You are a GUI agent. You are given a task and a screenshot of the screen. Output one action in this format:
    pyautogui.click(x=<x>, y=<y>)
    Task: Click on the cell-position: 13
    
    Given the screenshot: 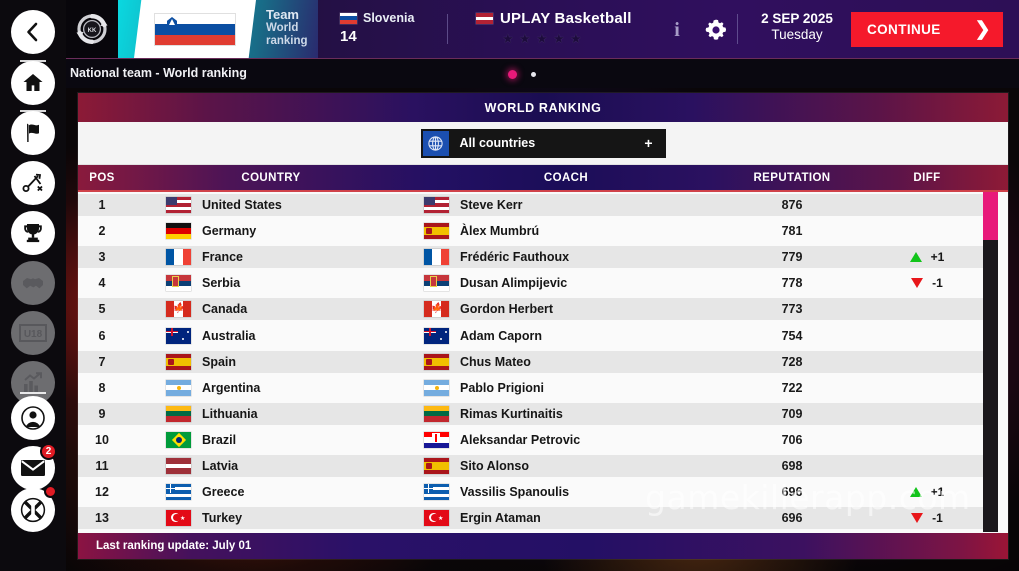 What is the action you would take?
    pyautogui.click(x=102, y=518)
    